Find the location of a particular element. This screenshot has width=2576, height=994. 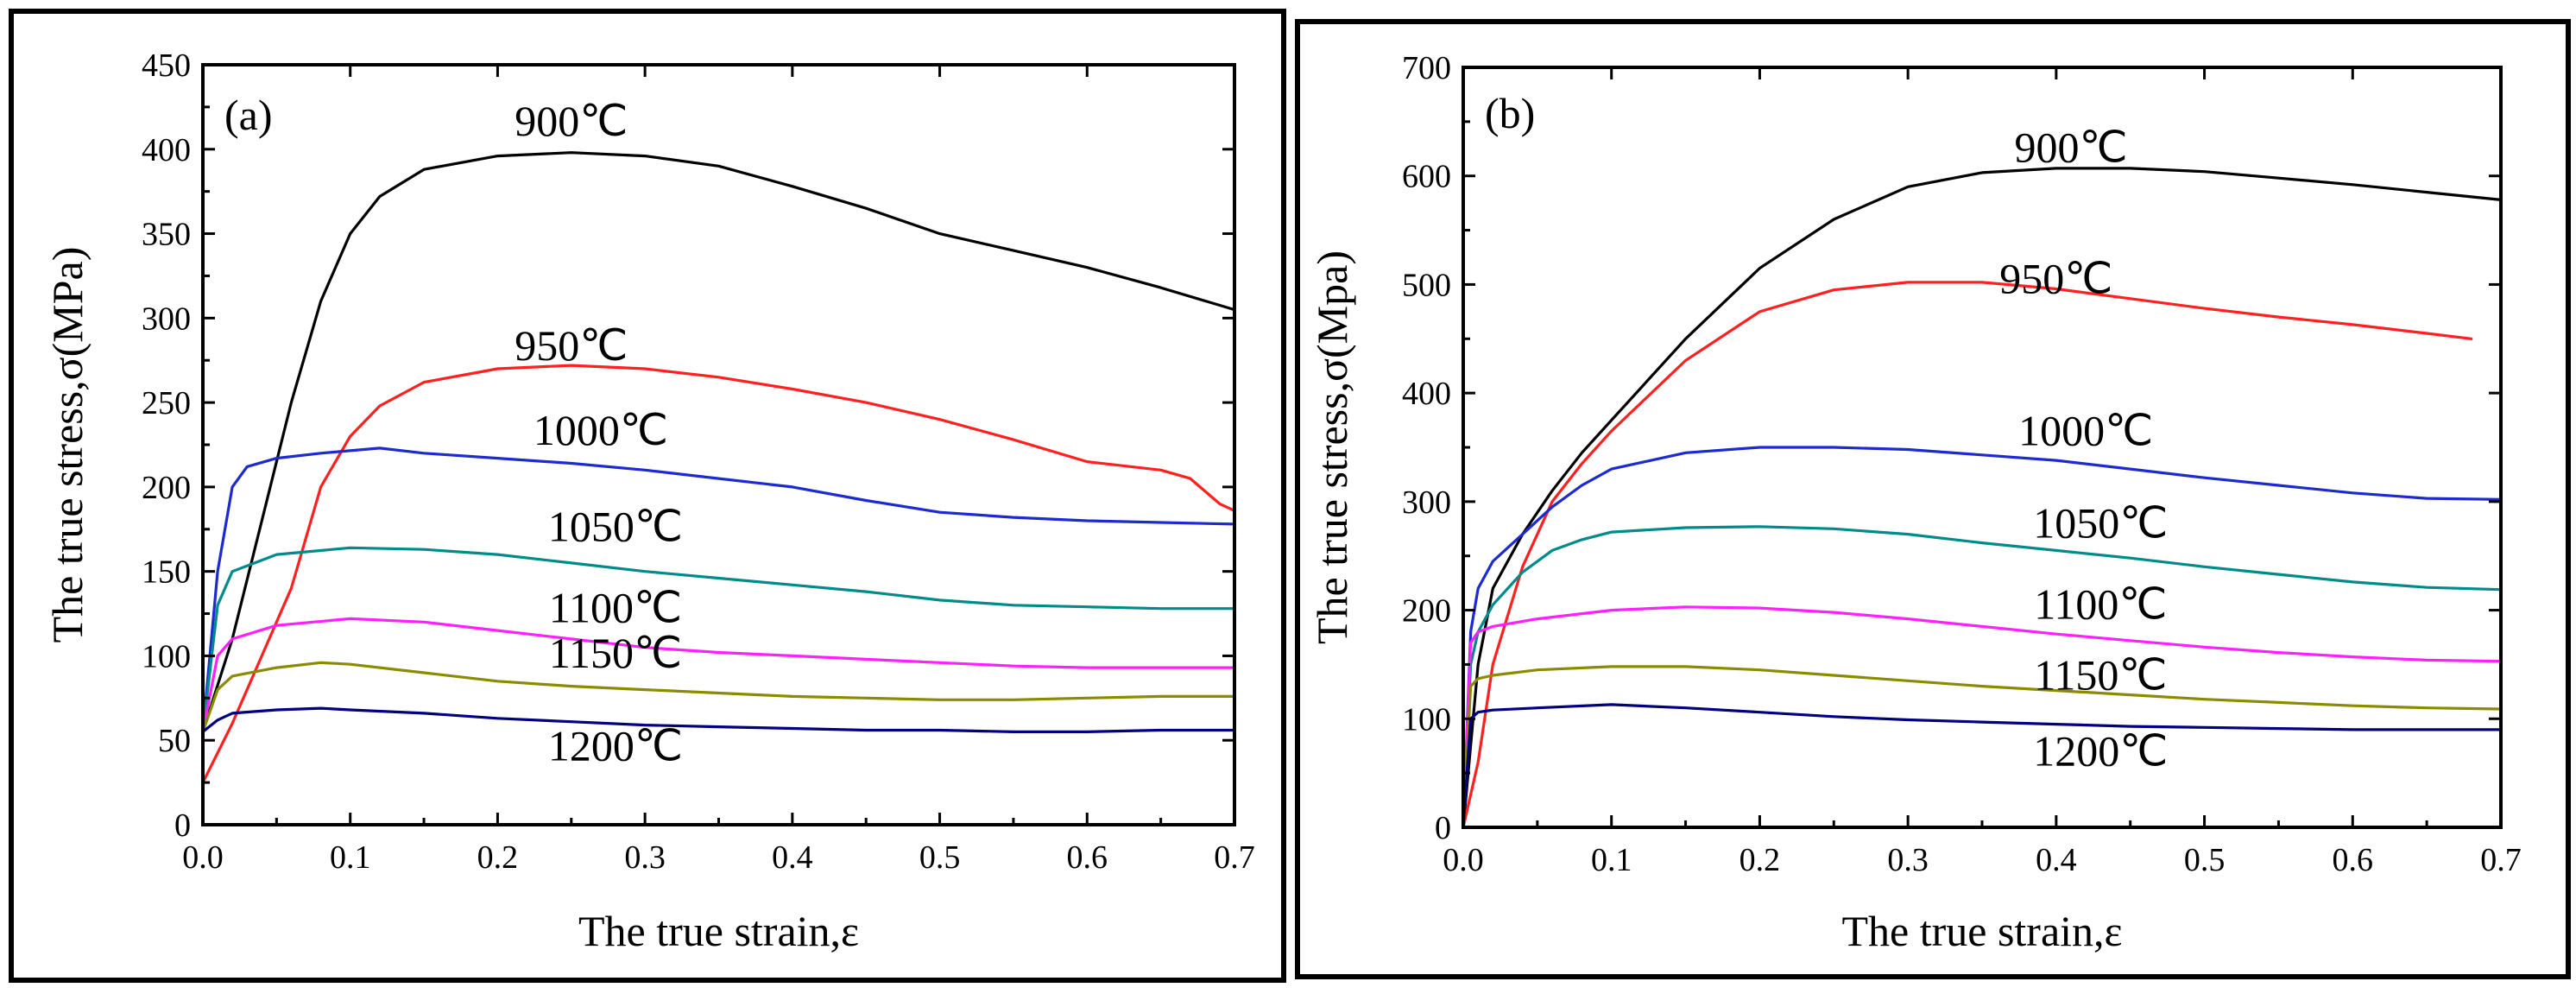

panel-a-y-tick-label: 50 is located at coordinates (174, 741).